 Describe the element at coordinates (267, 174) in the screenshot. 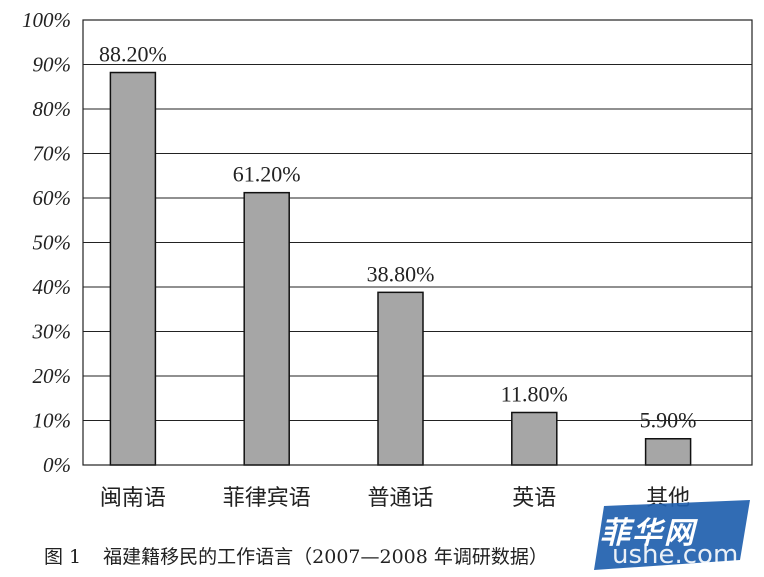

I see `data-label: 61.20%` at that location.